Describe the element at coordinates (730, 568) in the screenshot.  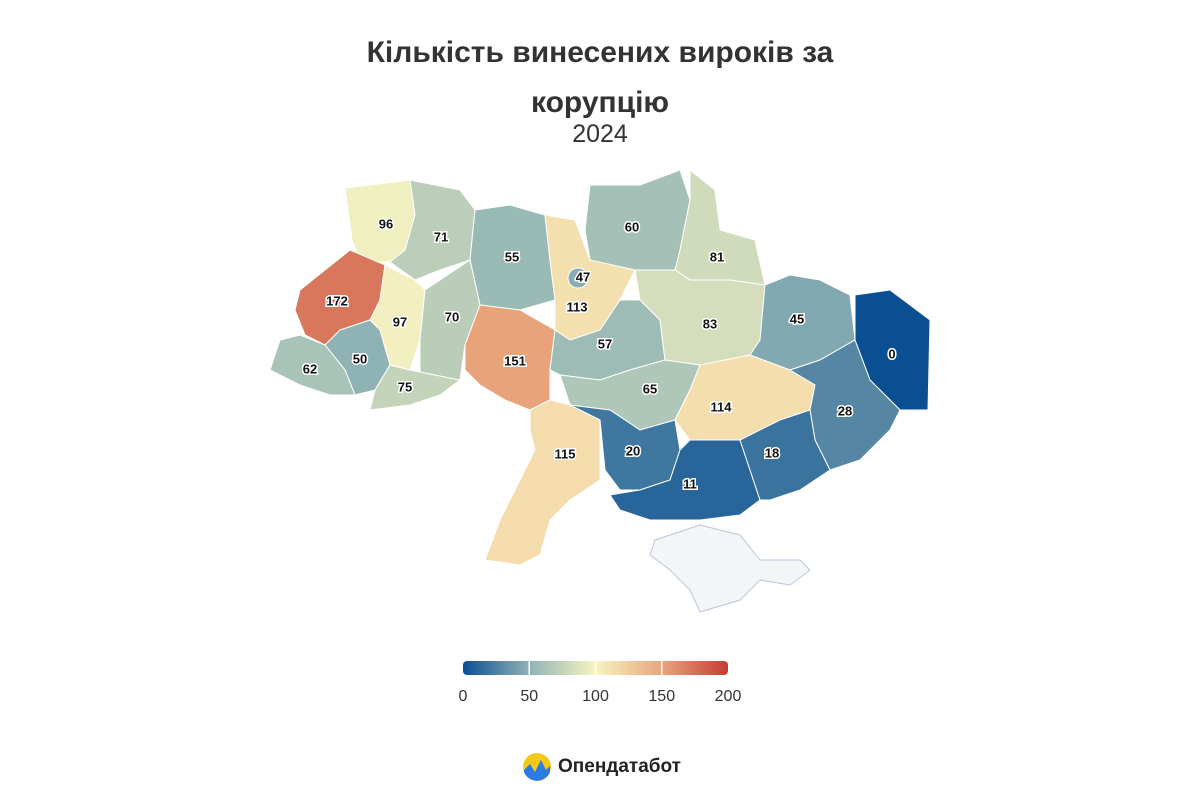
I see `crimea` at that location.